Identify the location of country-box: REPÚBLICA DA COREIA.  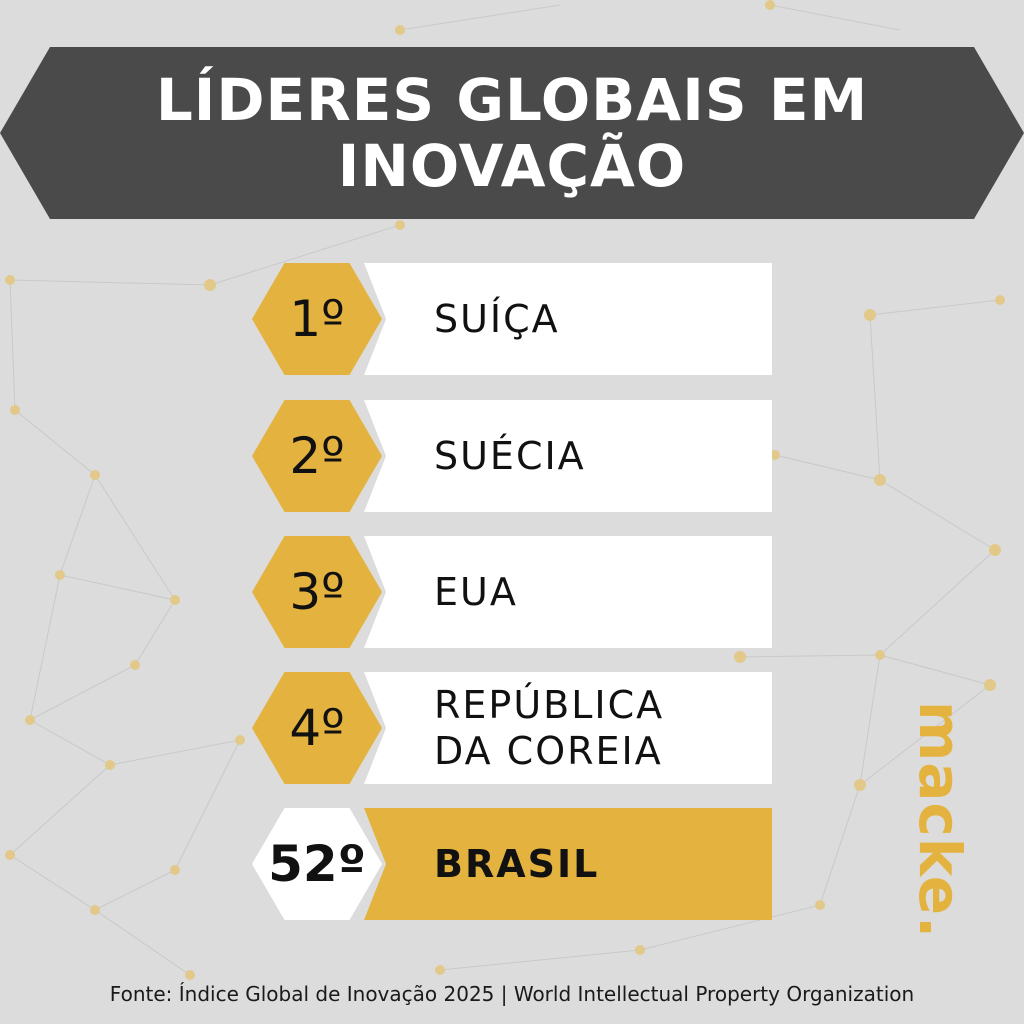
(568, 728).